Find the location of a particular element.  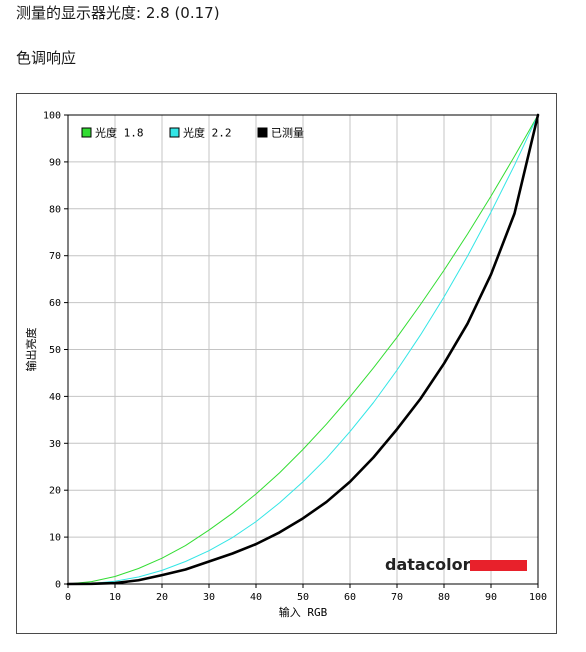

x-axis-label: 输入 RGB is located at coordinates (303, 612).